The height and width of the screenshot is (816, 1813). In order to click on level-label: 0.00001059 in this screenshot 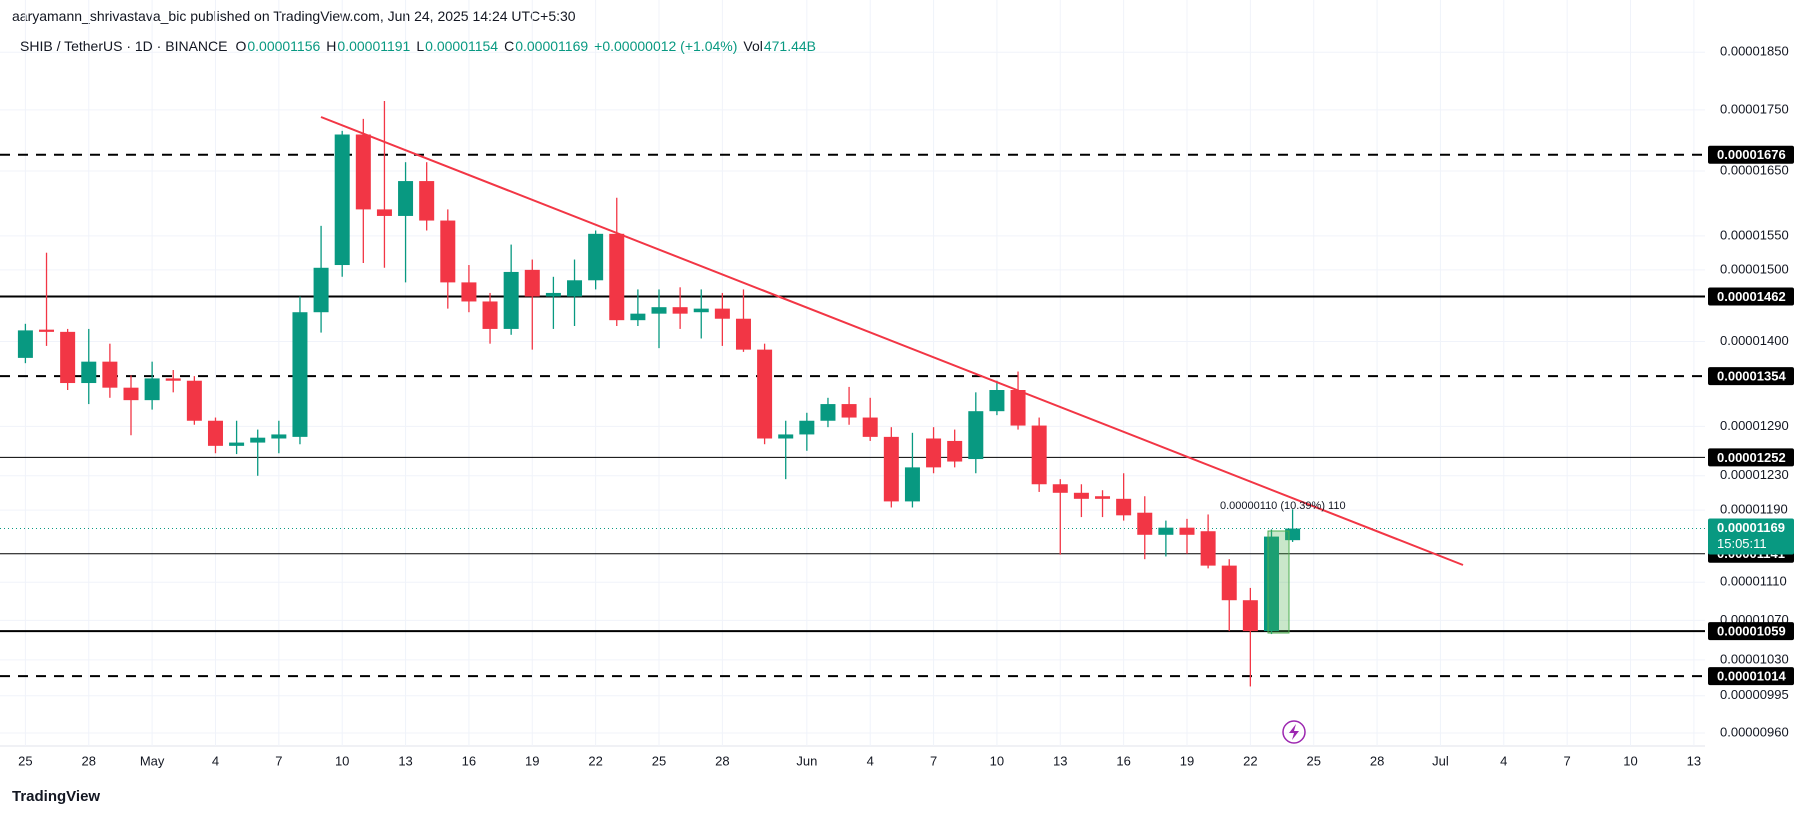, I will do `click(1751, 631)`.